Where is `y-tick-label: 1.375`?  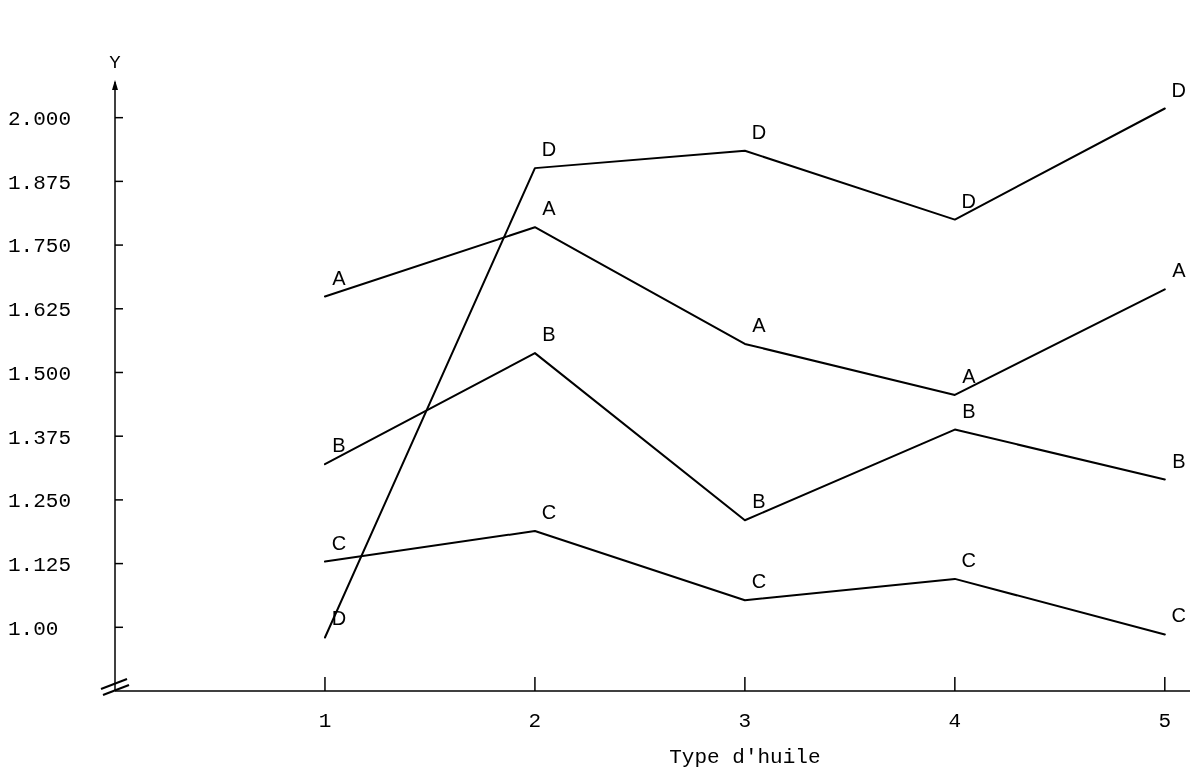 y-tick-label: 1.375 is located at coordinates (40, 438).